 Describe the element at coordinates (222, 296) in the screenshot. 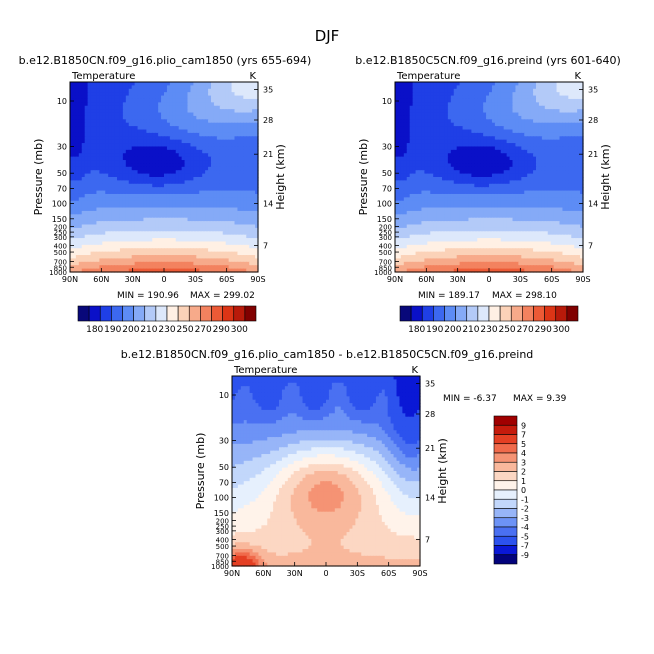

I see `max-label: MAX = 299.02` at that location.